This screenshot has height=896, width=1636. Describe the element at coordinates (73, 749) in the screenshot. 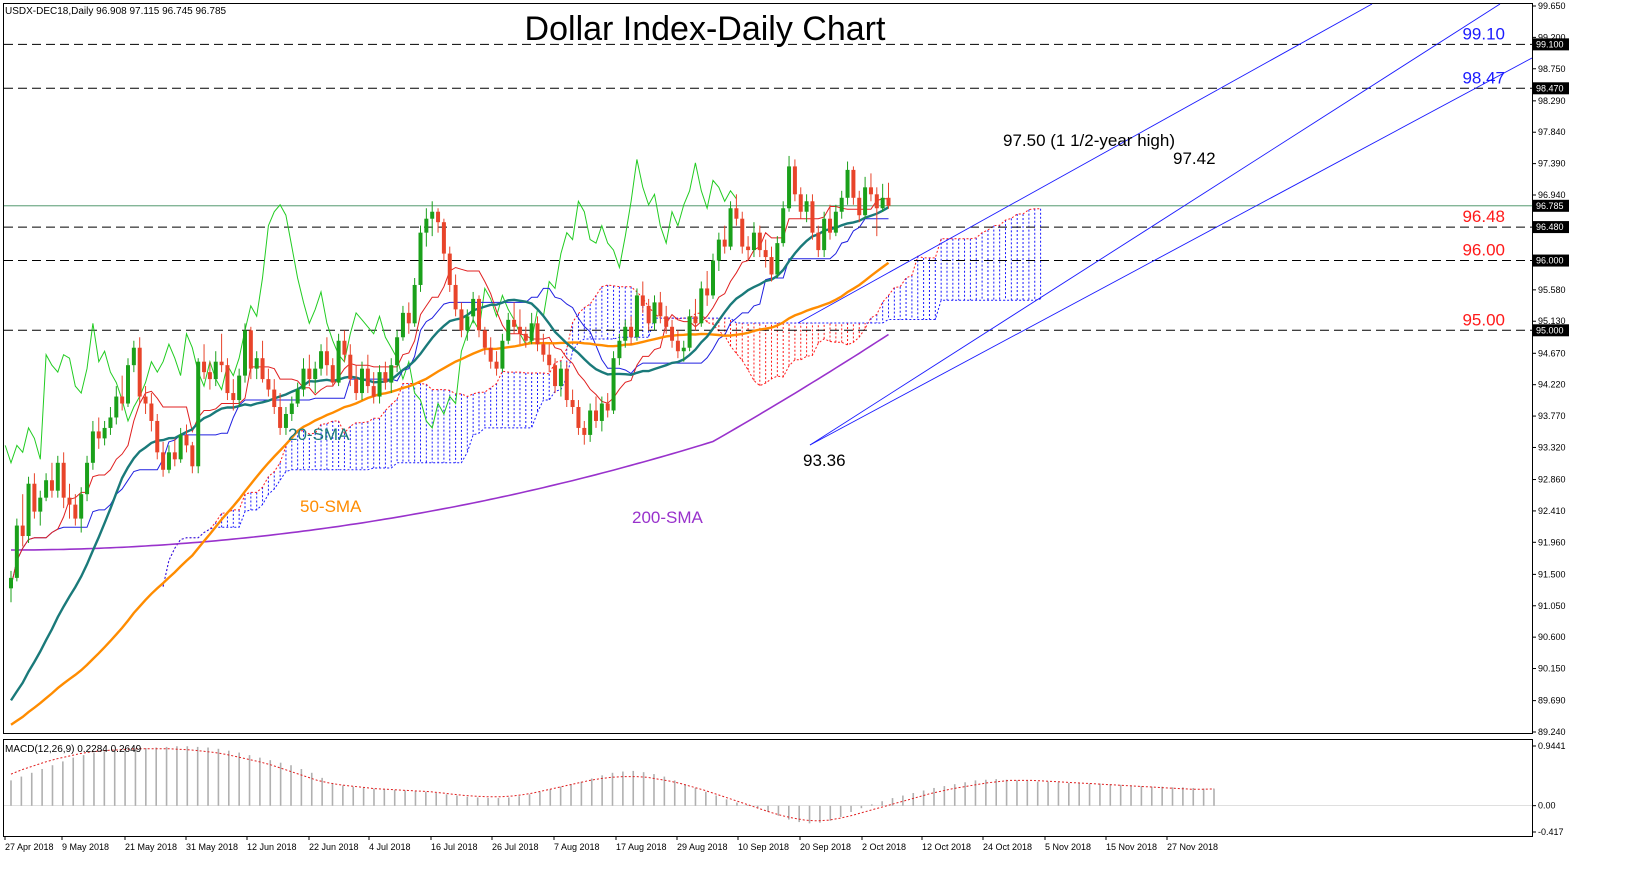

I see `macd-header: MACD(12,26,9) 0.2284 0.2649` at that location.